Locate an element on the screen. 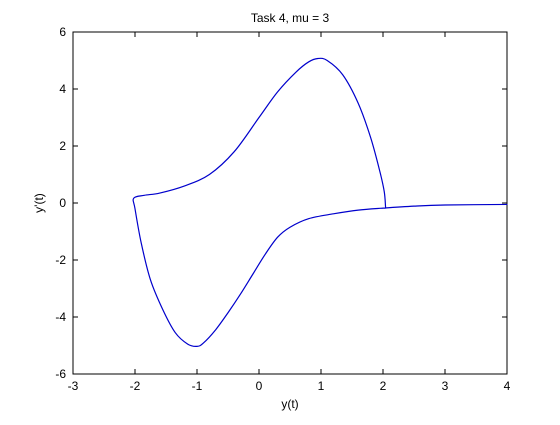  y-tick-label: 2 is located at coordinates (62, 146).